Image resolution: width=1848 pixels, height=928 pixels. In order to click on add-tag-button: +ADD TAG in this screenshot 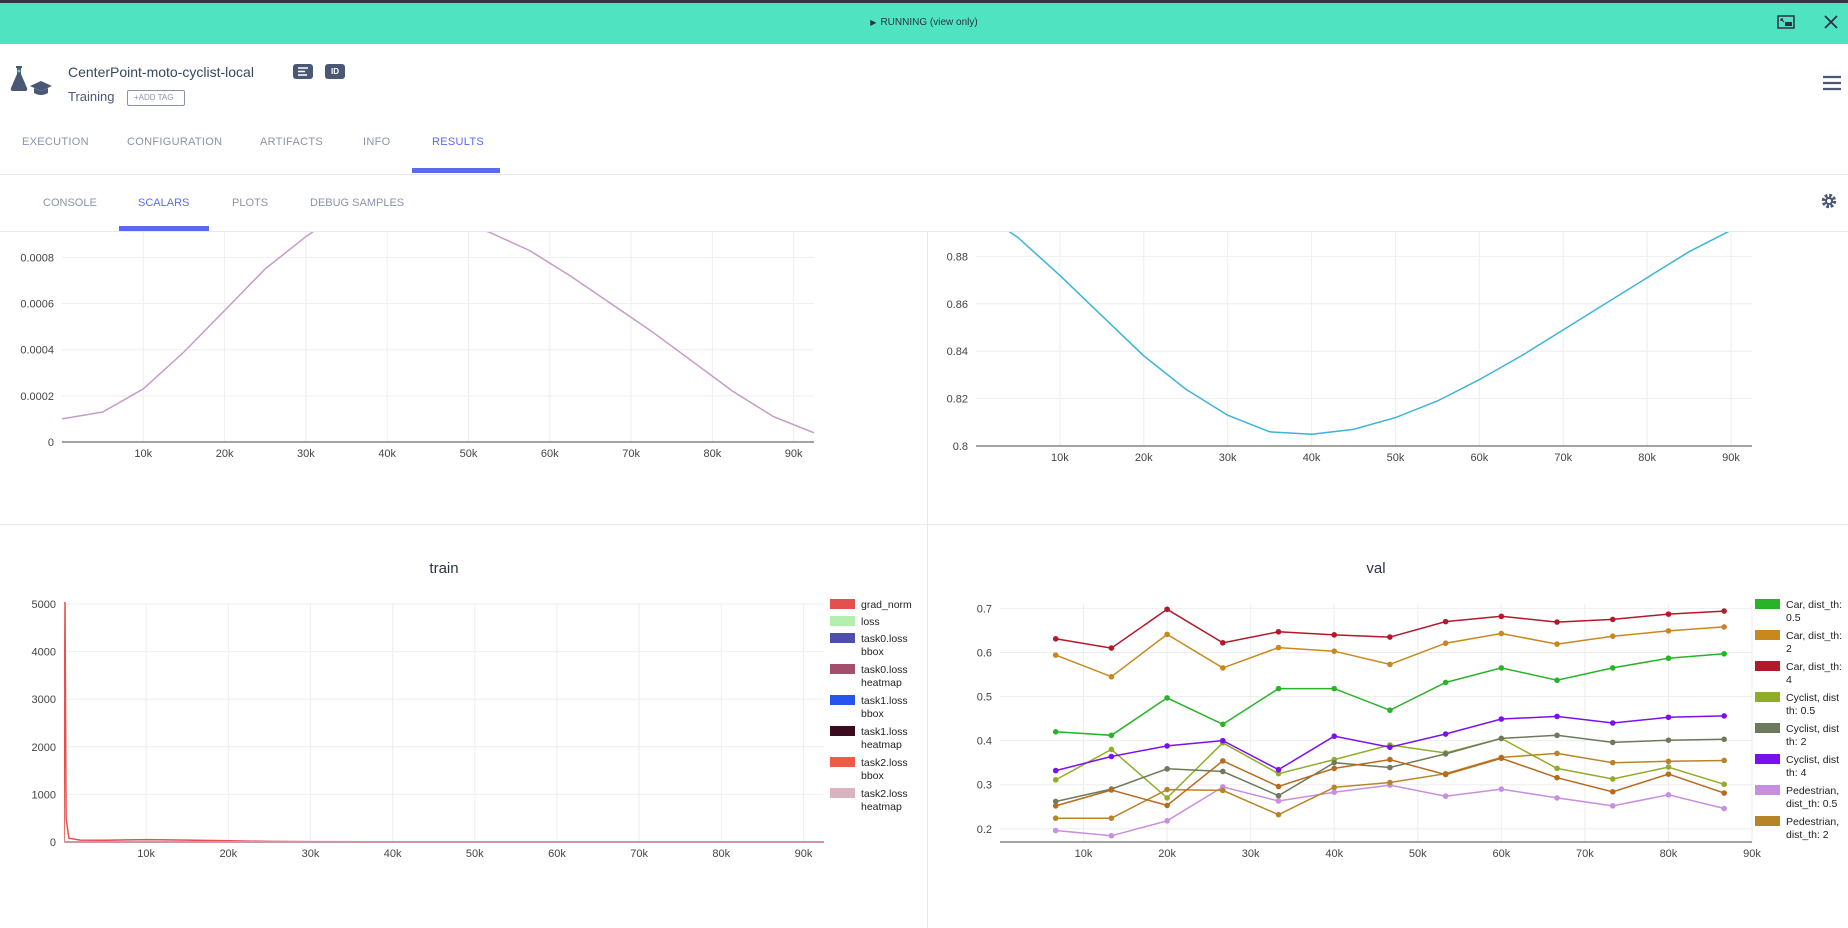, I will do `click(156, 98)`.